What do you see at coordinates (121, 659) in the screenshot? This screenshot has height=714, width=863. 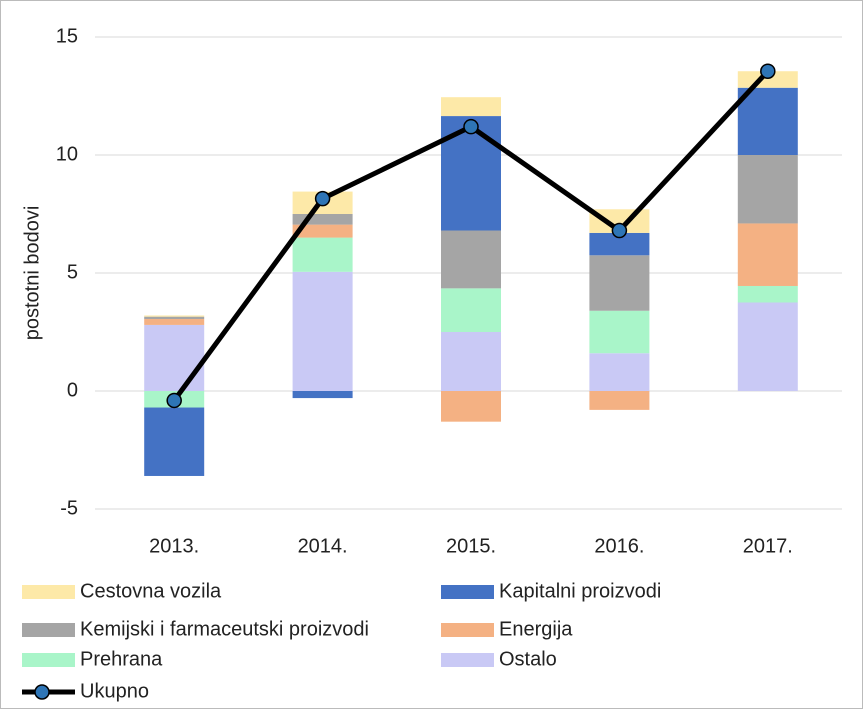 I see `legend-label: Prehrana` at bounding box center [121, 659].